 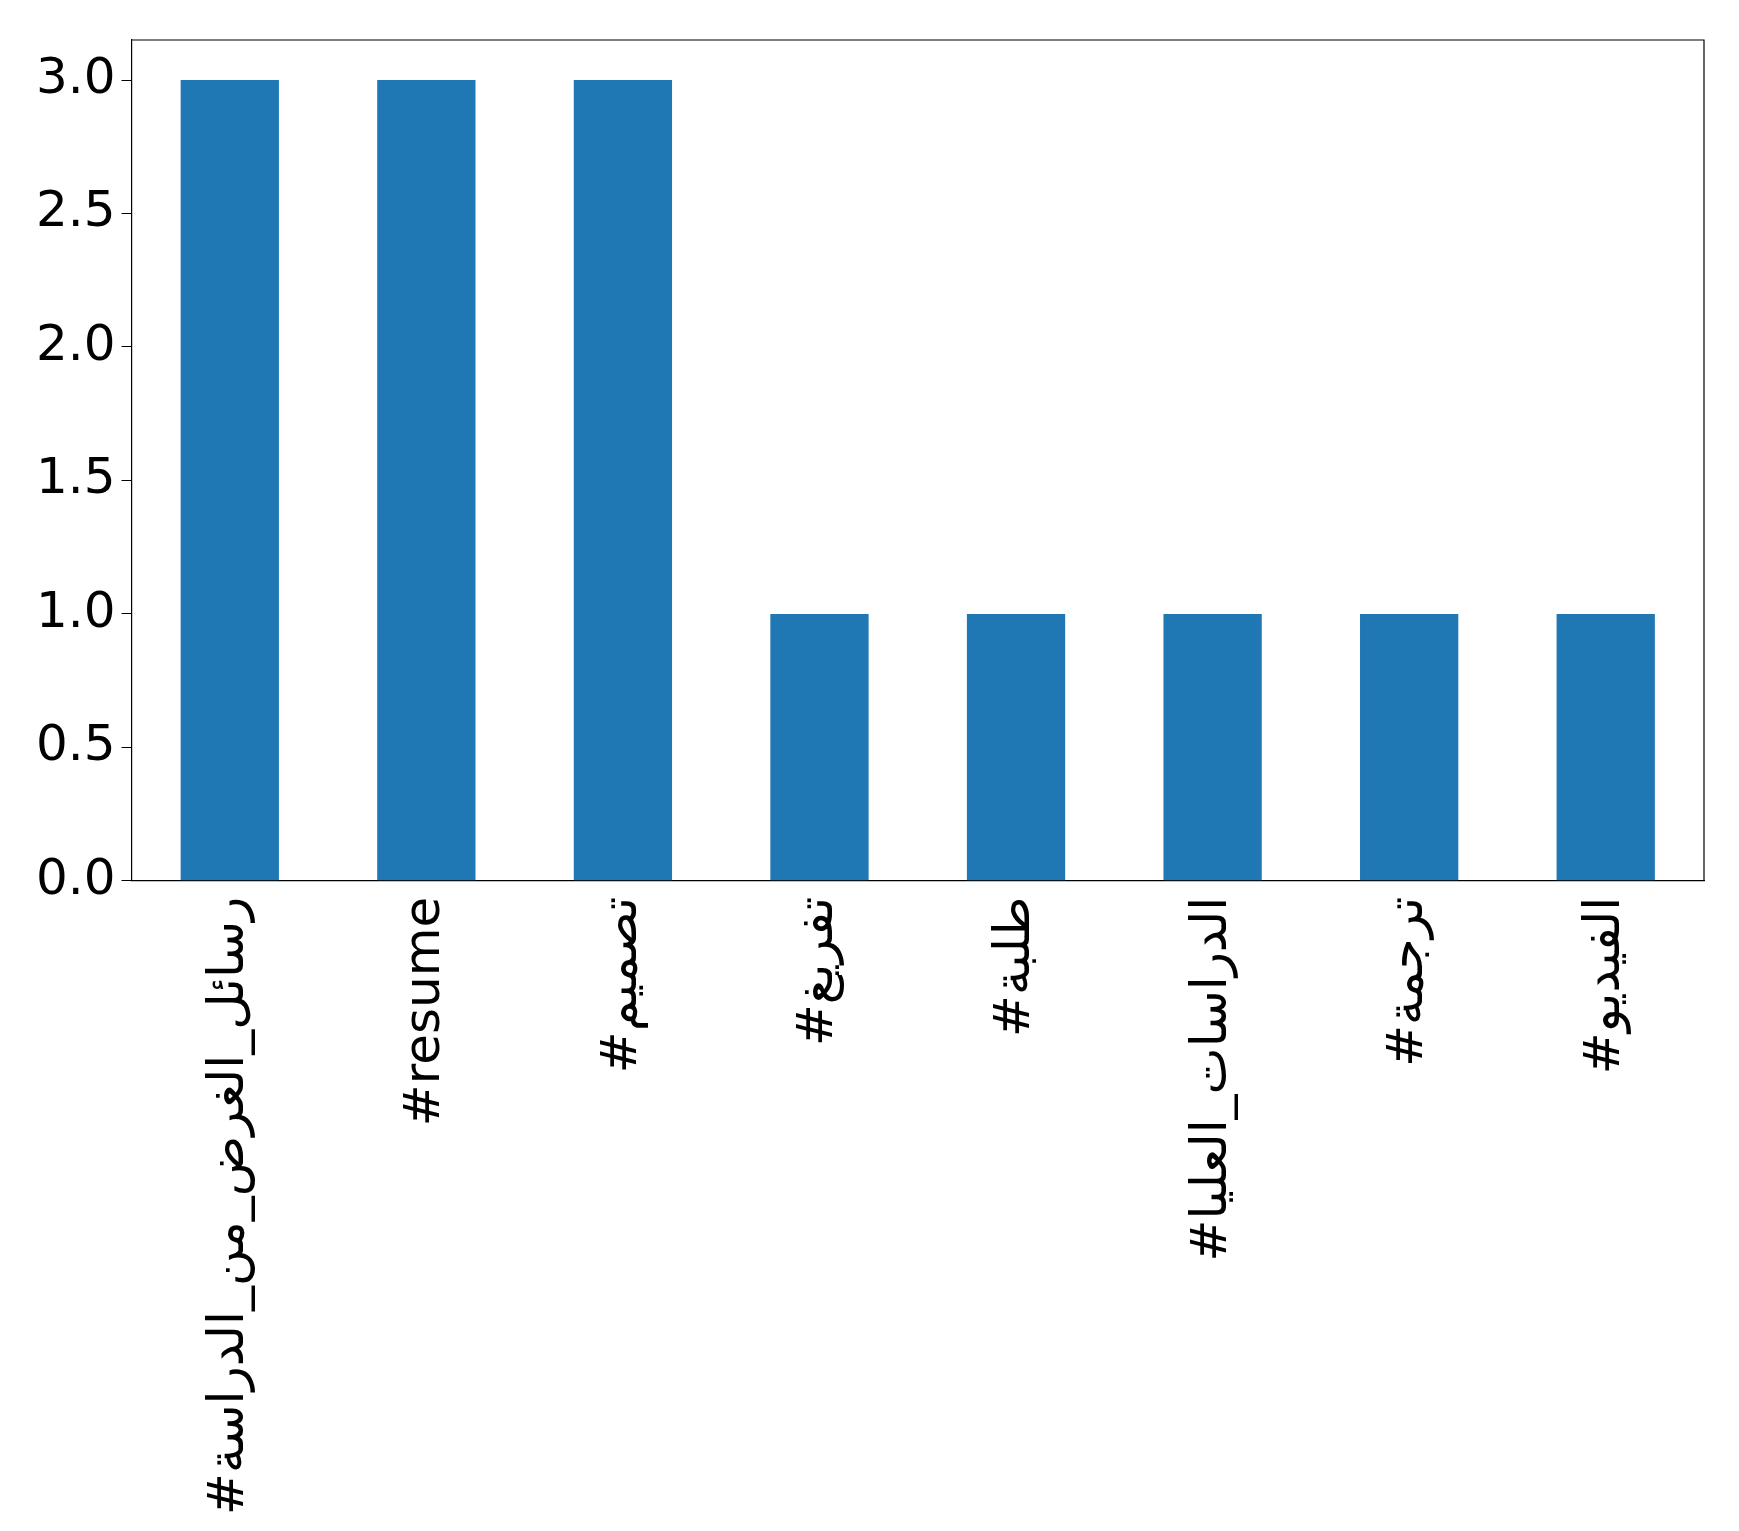 What do you see at coordinates (75, 609) in the screenshot?
I see `y-tick-label: 1.0` at bounding box center [75, 609].